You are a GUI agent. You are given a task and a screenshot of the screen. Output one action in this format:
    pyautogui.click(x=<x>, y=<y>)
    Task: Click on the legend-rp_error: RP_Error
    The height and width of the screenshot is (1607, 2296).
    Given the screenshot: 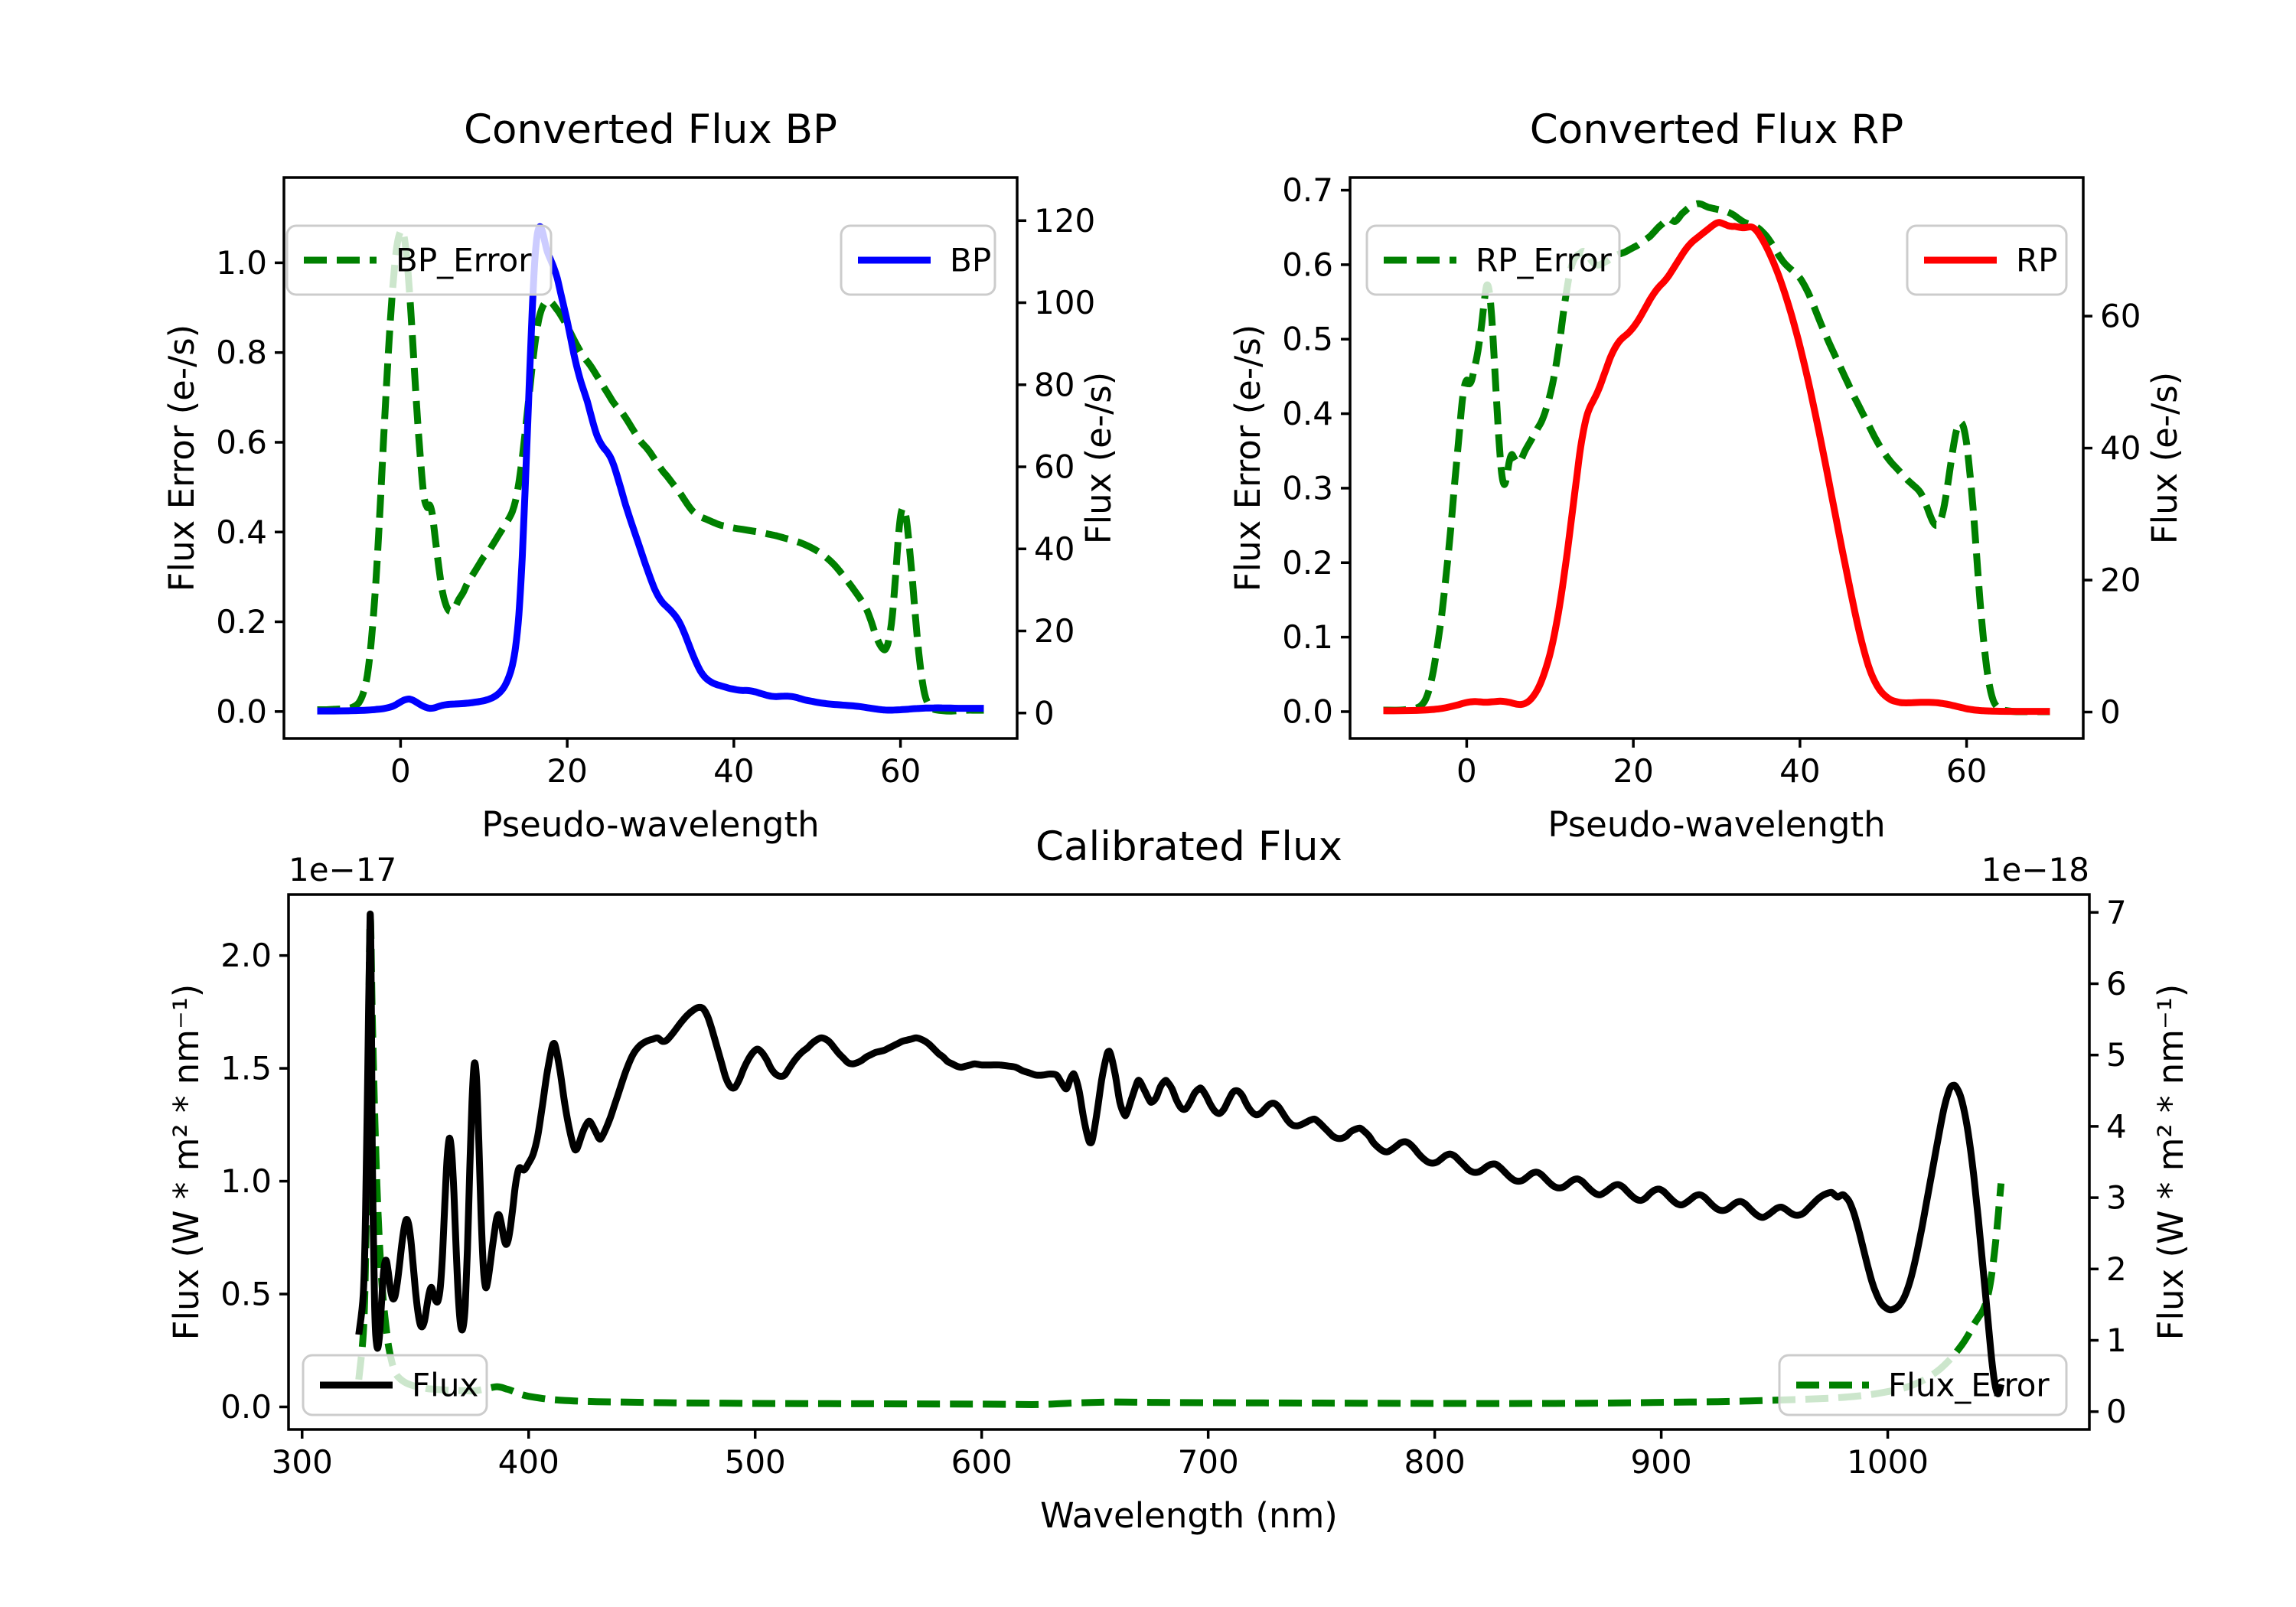 What is the action you would take?
    pyautogui.click(x=1493, y=260)
    